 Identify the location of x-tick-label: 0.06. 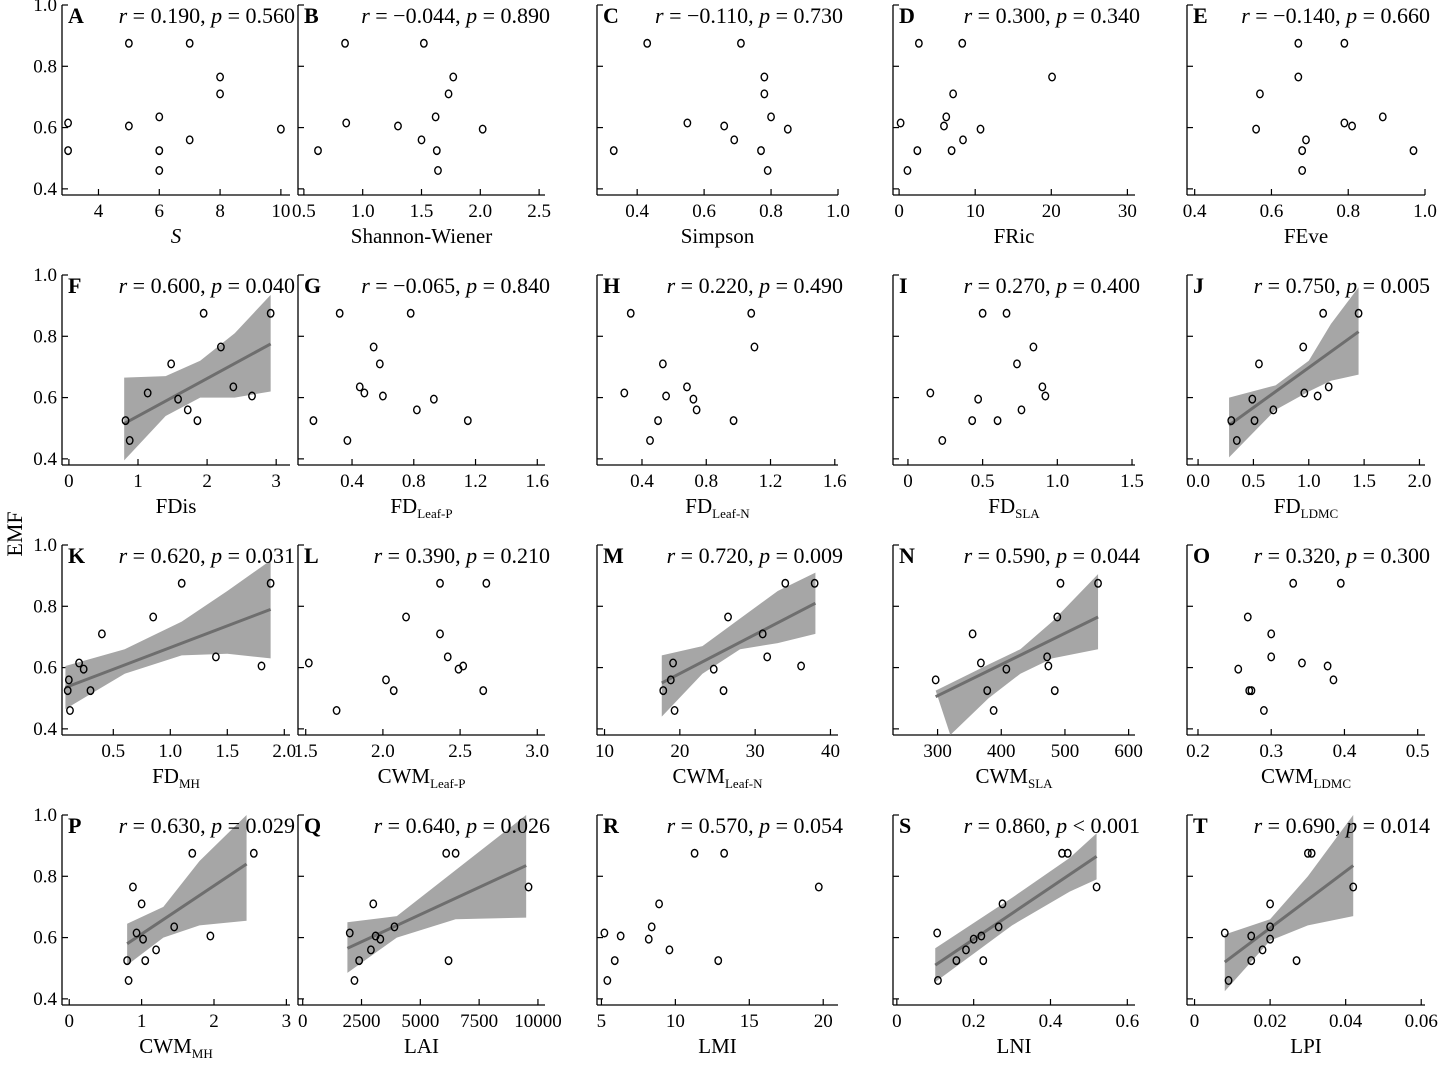
(1421, 1021).